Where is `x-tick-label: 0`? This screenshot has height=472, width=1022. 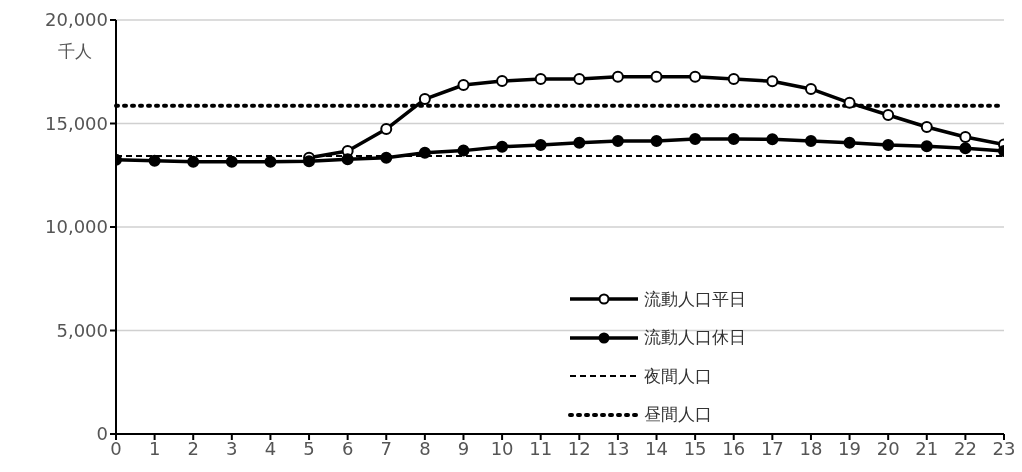
x-tick-label: 0 is located at coordinates (116, 448).